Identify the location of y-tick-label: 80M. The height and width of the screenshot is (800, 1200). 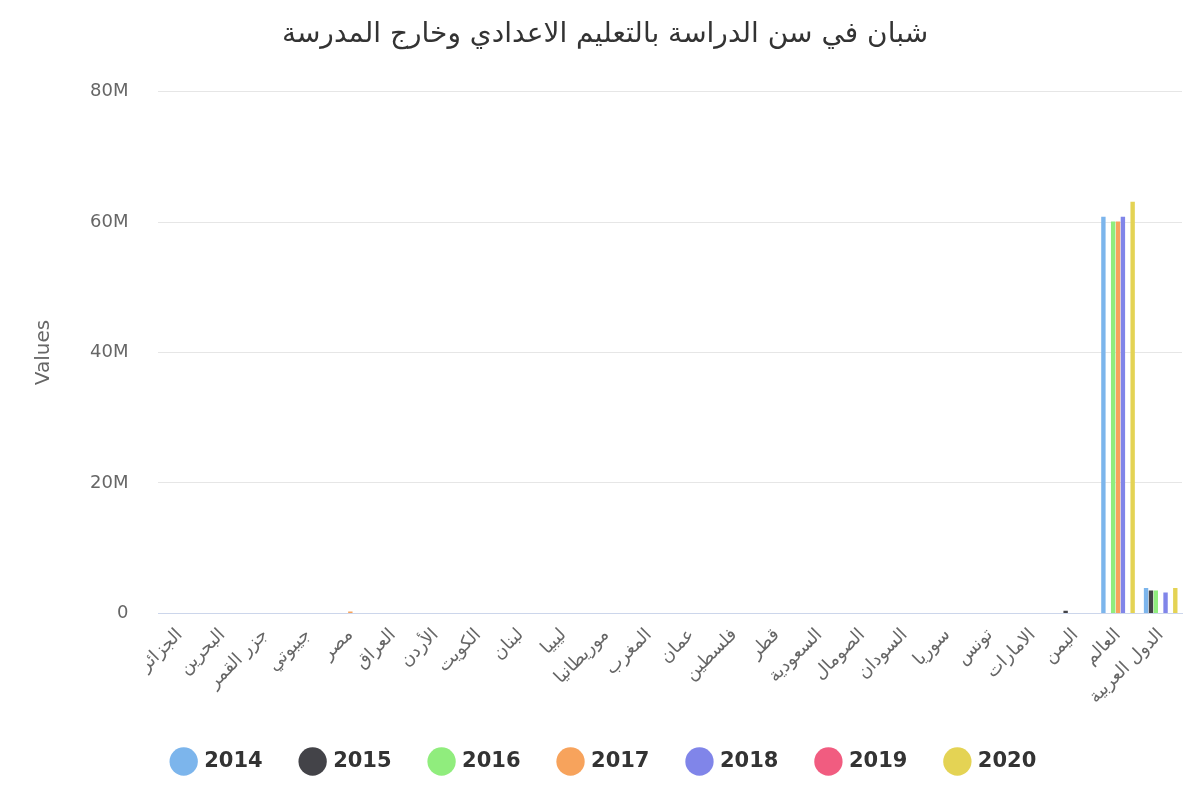
(109, 90).